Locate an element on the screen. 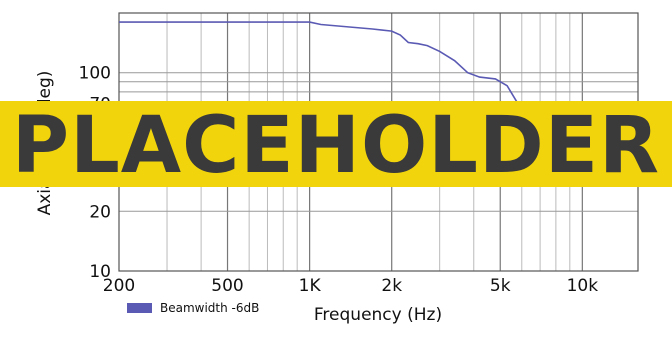  legend-label: Beamwidth -6dB is located at coordinates (209, 308).